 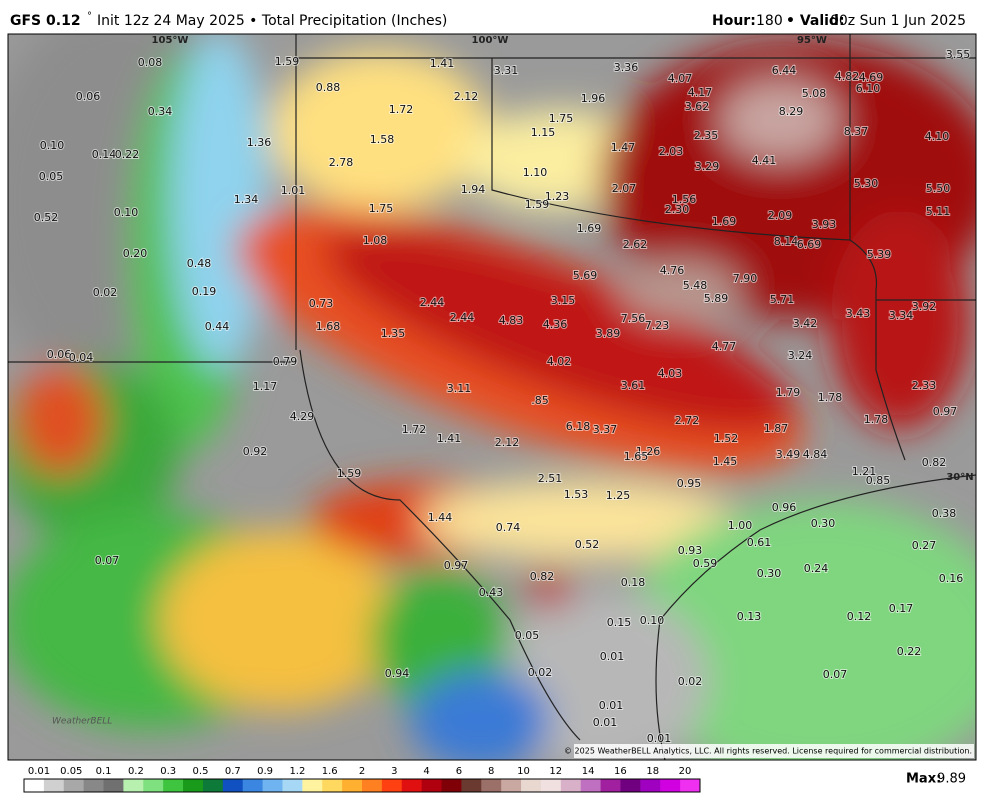 What do you see at coordinates (217, 326) in the screenshot?
I see `precip-value: 0.44` at bounding box center [217, 326].